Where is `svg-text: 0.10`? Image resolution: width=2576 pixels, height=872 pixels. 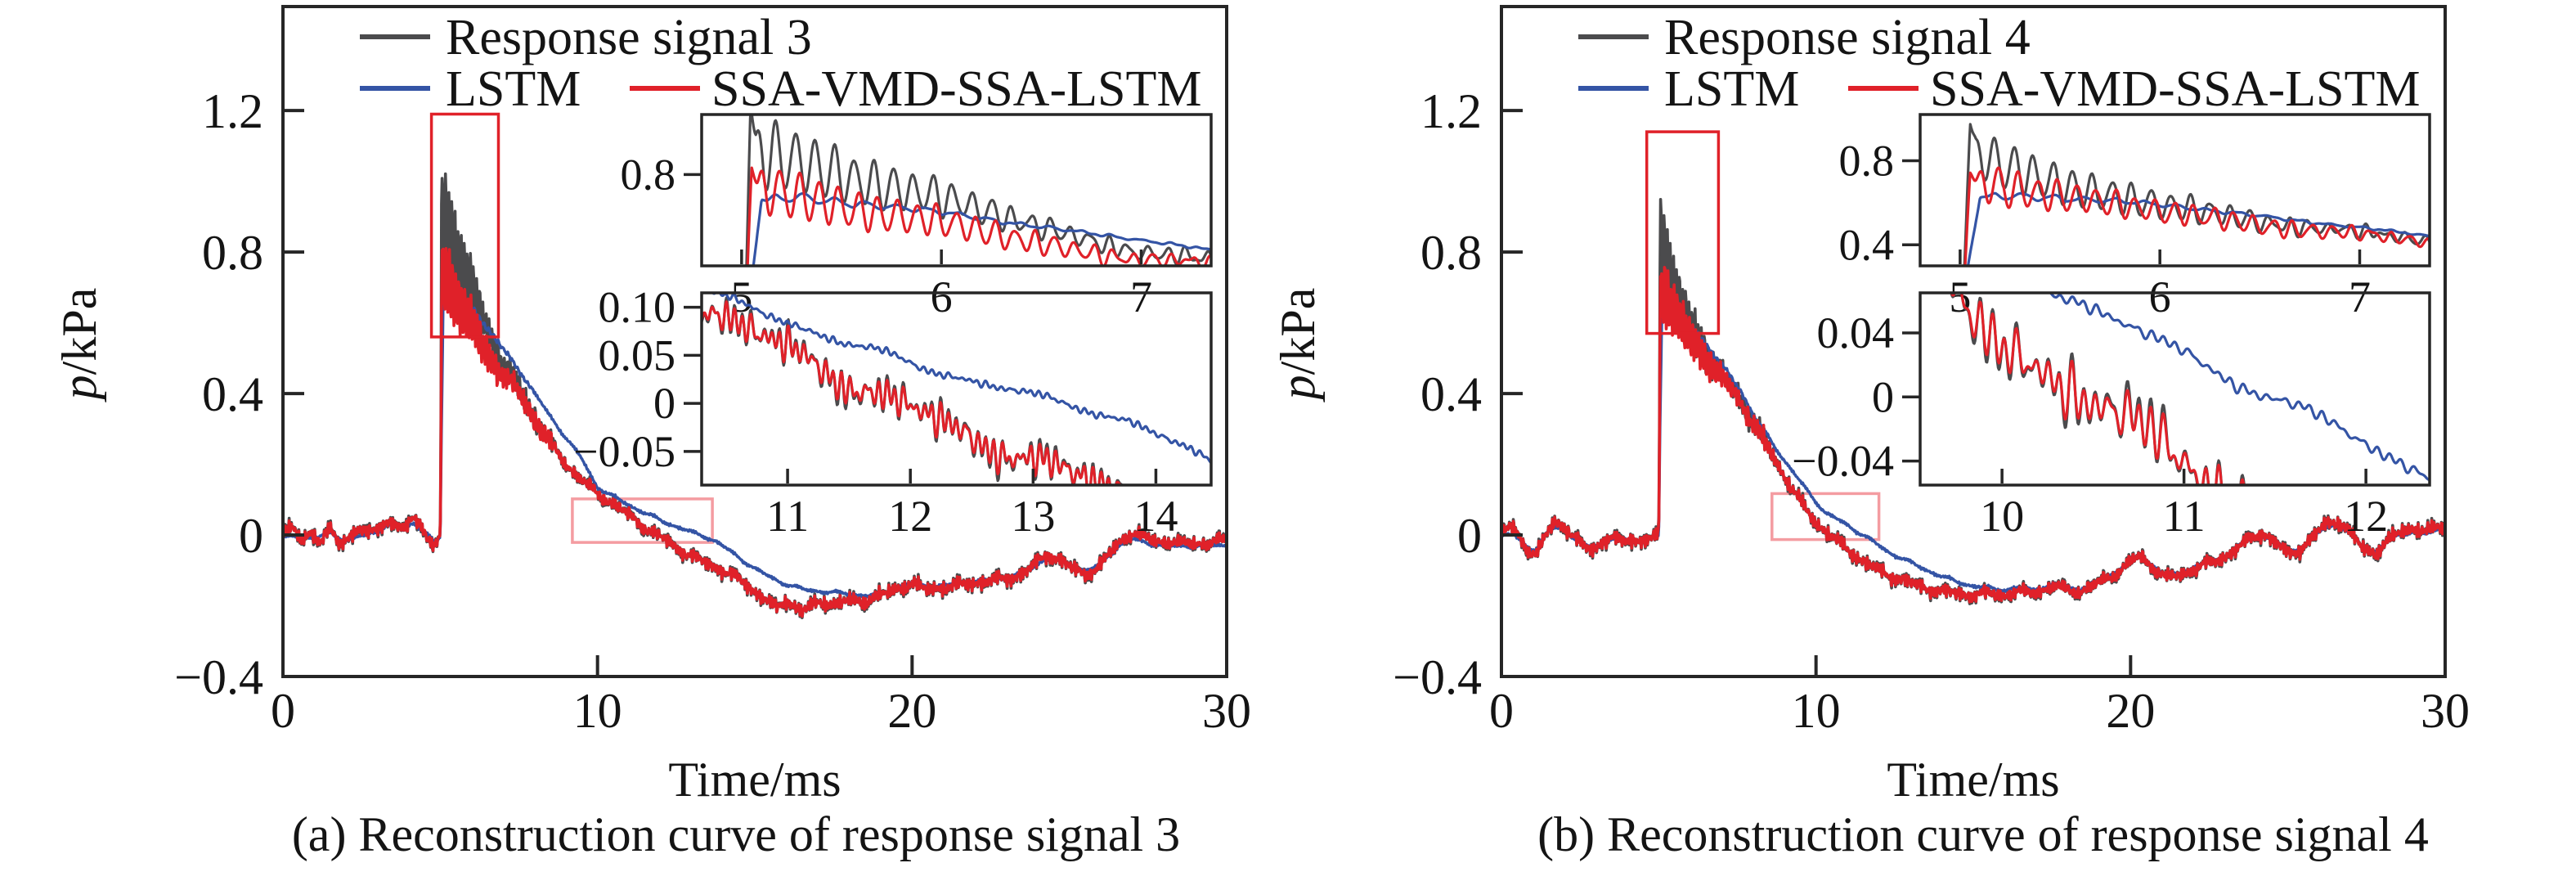 svg-text: 0.10 is located at coordinates (637, 307).